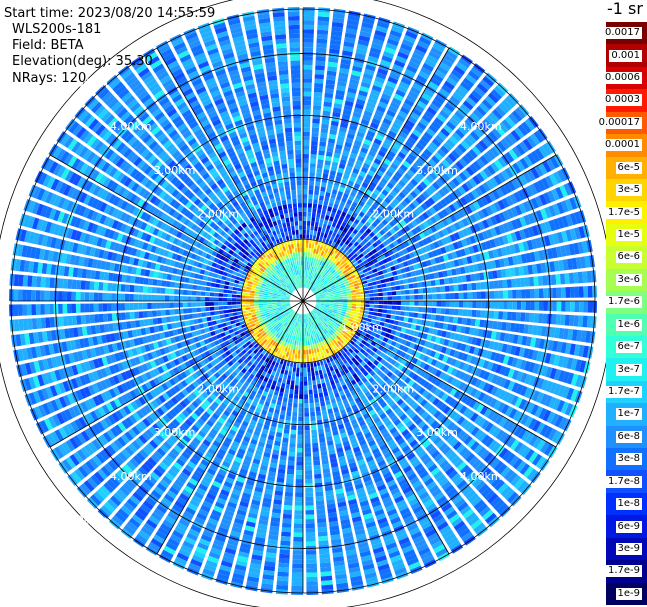 This screenshot has width=647, height=607. What do you see at coordinates (628, 593) in the screenshot?
I see `colorbar-tick-label: 1e-9` at bounding box center [628, 593].